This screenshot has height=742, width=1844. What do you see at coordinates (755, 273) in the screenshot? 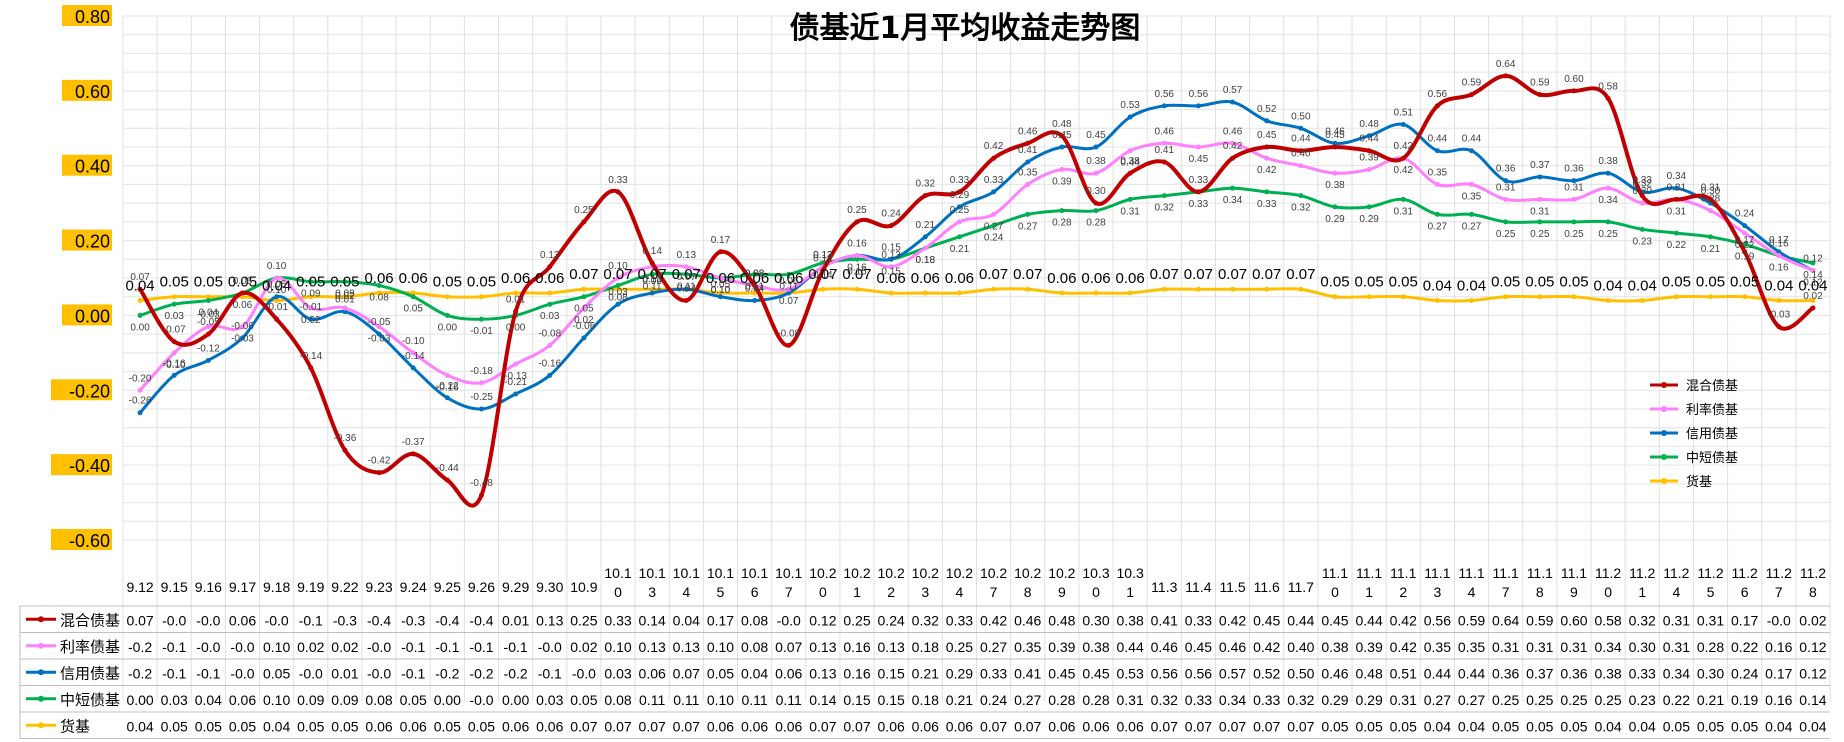
I see `data-label: 0.08` at bounding box center [755, 273].